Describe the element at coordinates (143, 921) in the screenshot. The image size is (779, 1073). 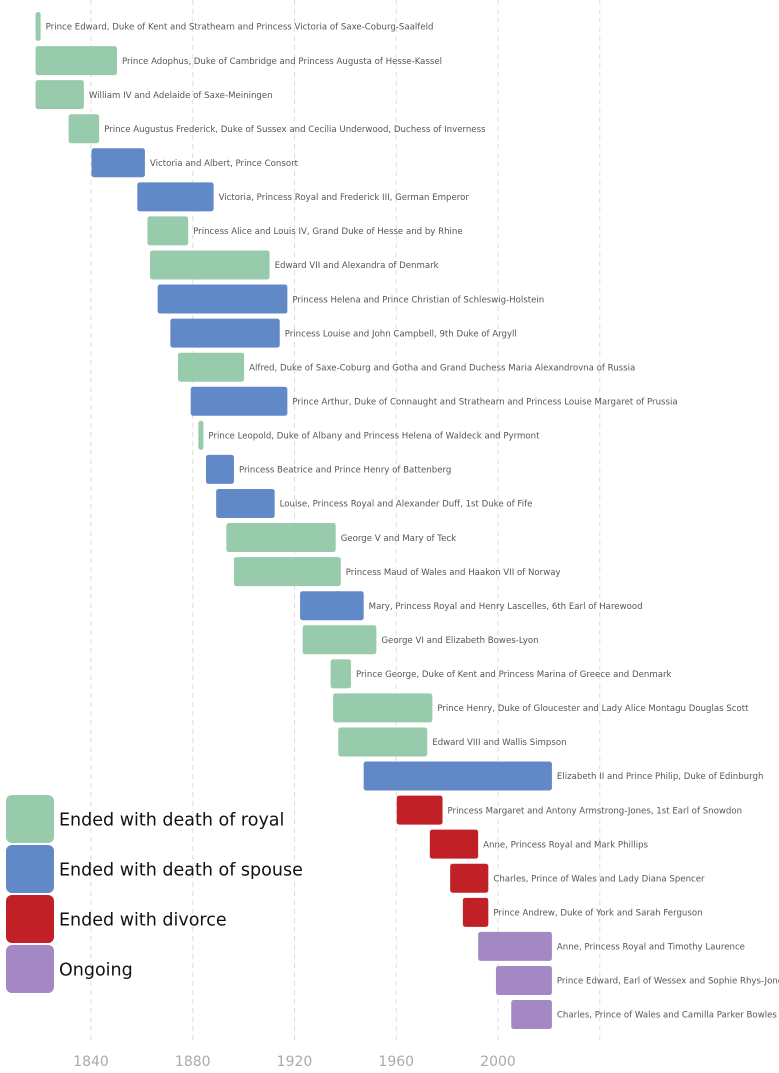
I see `legend-label: Ended with divorce` at that location.